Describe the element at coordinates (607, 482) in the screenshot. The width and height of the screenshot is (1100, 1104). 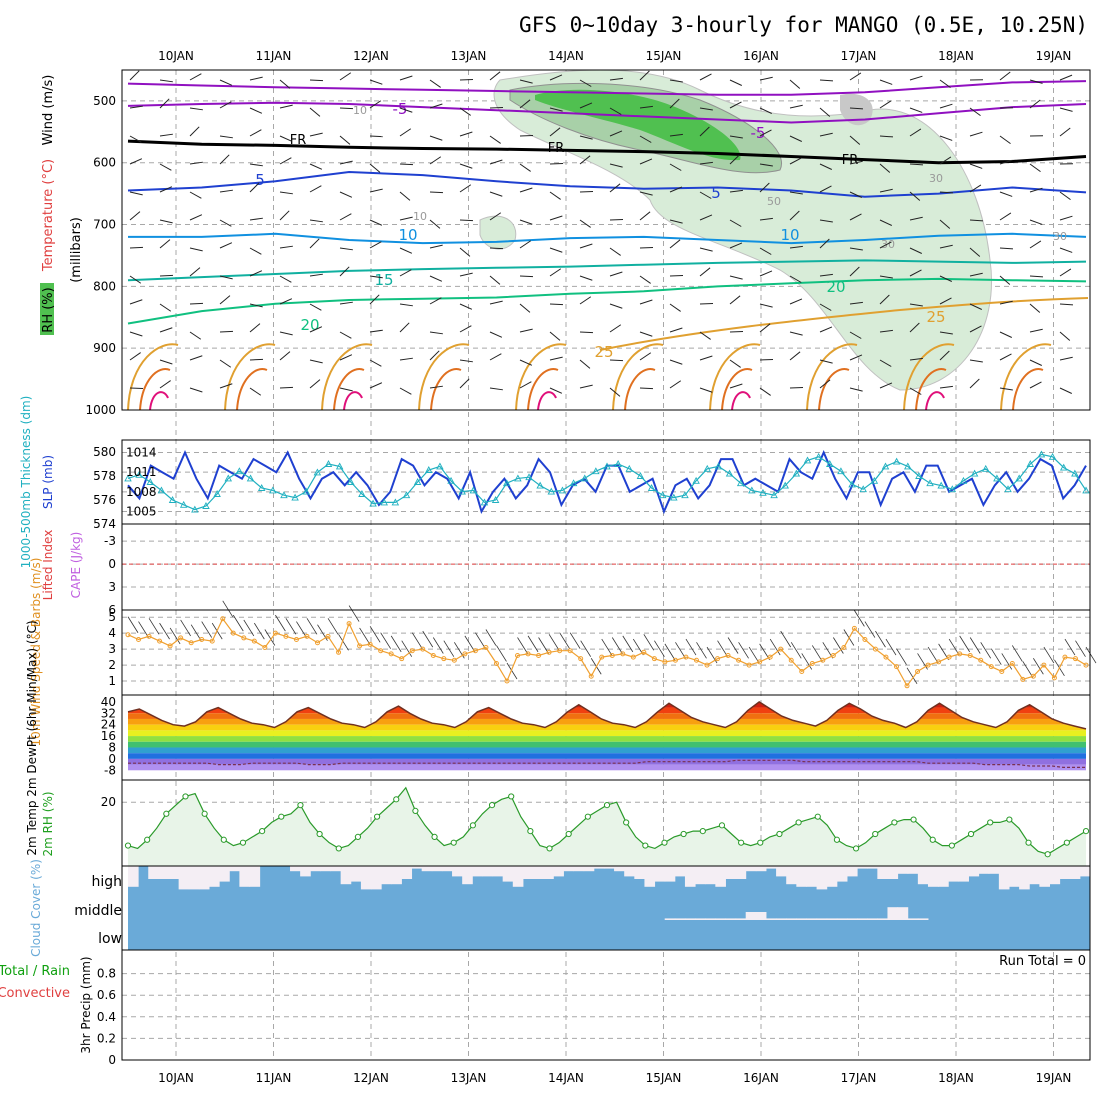
I see `slp-line` at that location.